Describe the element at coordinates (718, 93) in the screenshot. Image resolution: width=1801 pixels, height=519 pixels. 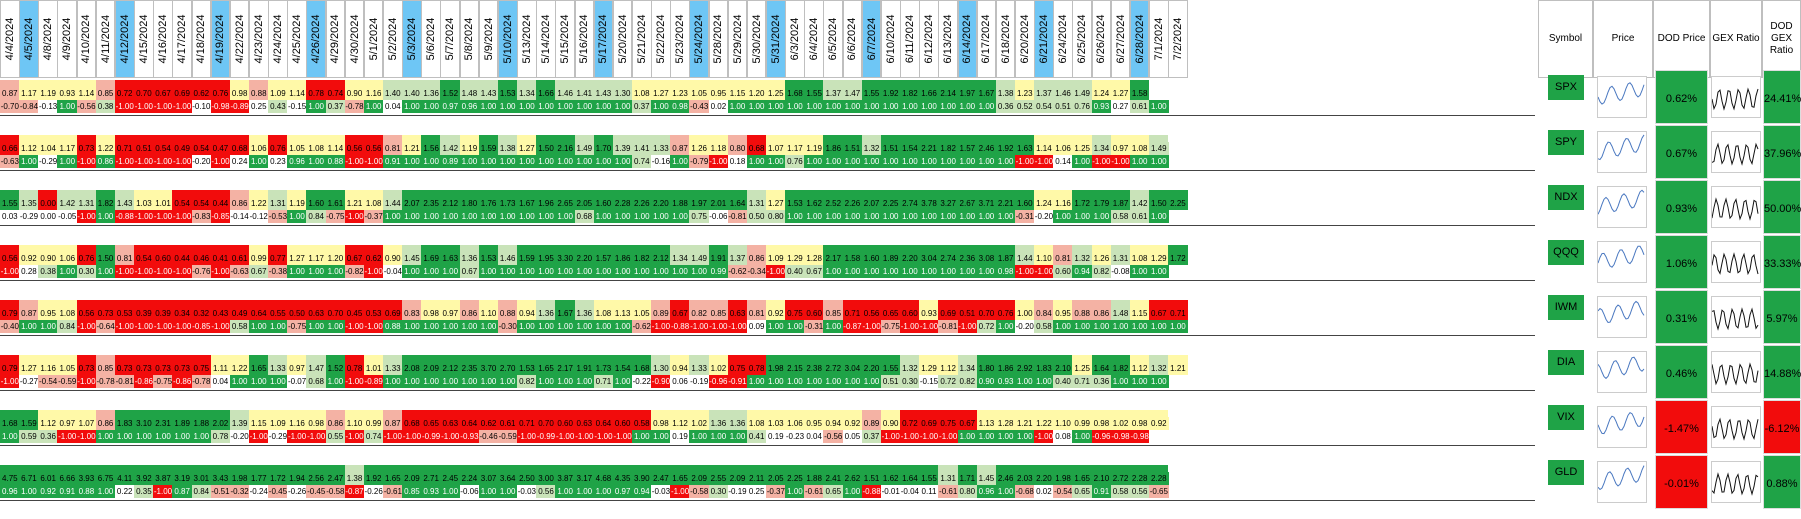
I see `gex-ratio-cell: 0.95` at that location.